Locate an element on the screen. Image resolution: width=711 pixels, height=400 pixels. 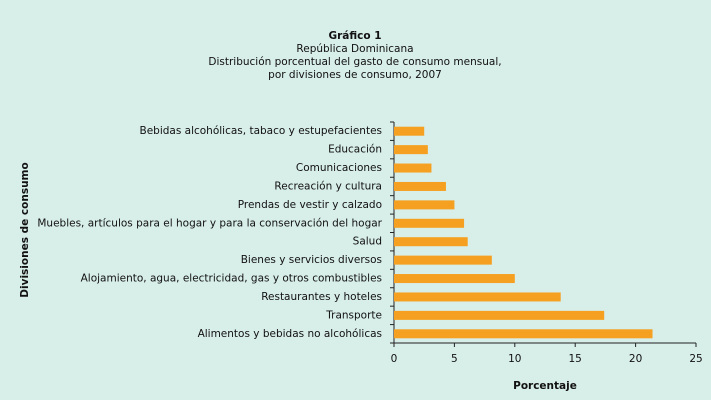
y-tick-label: Prendas de vestir y calzado is located at coordinates (310, 205).